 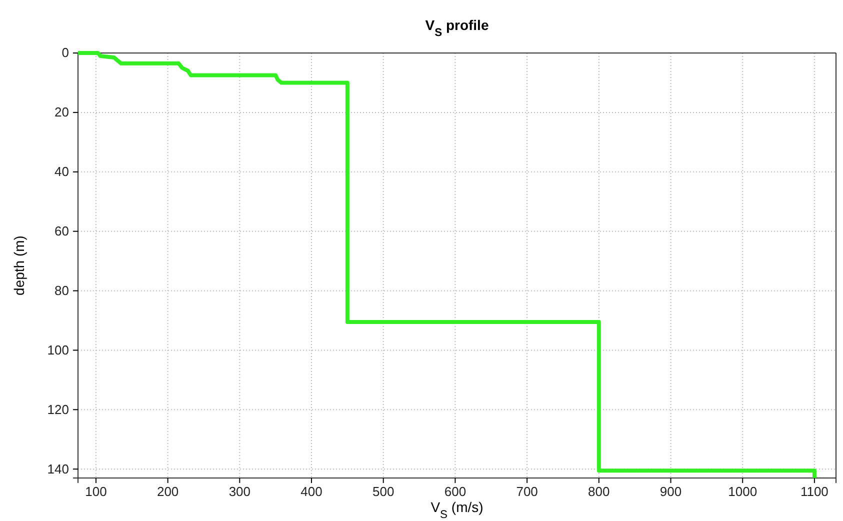 I want to click on x-tick-label: 1100, so click(x=814, y=492).